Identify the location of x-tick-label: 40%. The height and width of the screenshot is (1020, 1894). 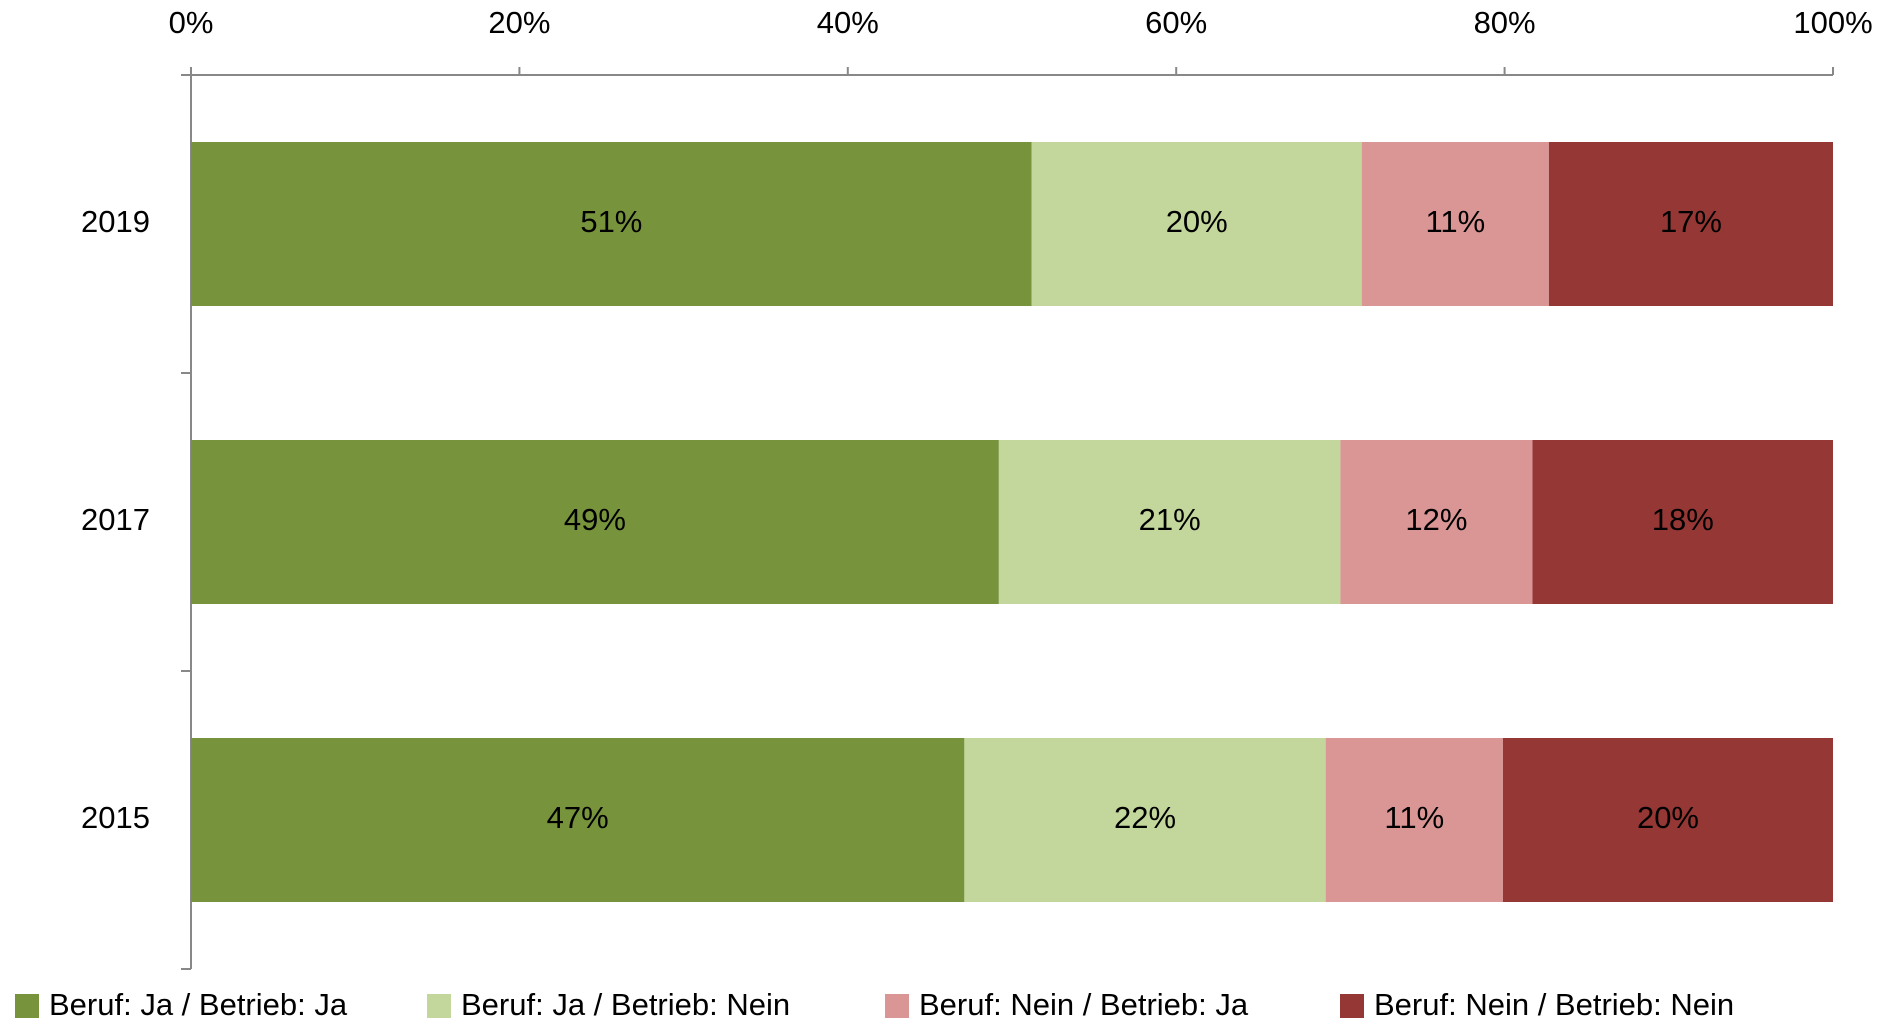
(848, 22).